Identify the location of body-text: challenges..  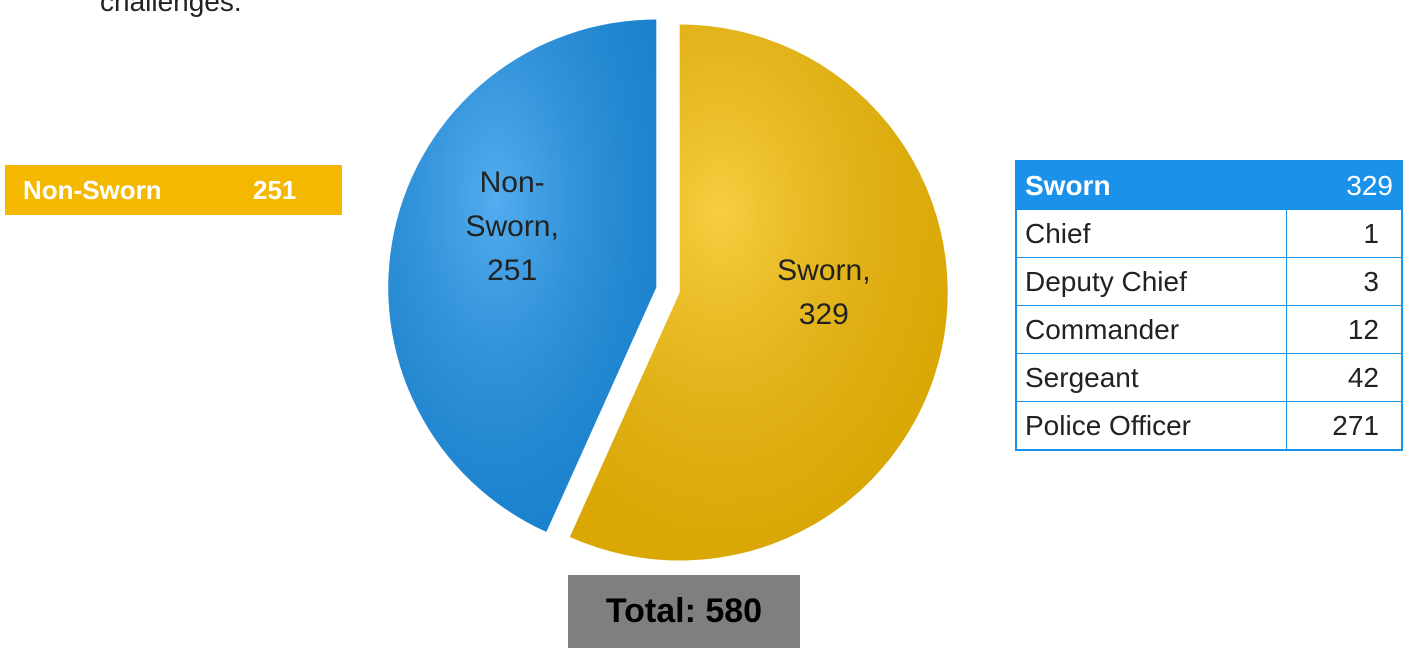
(171, 8).